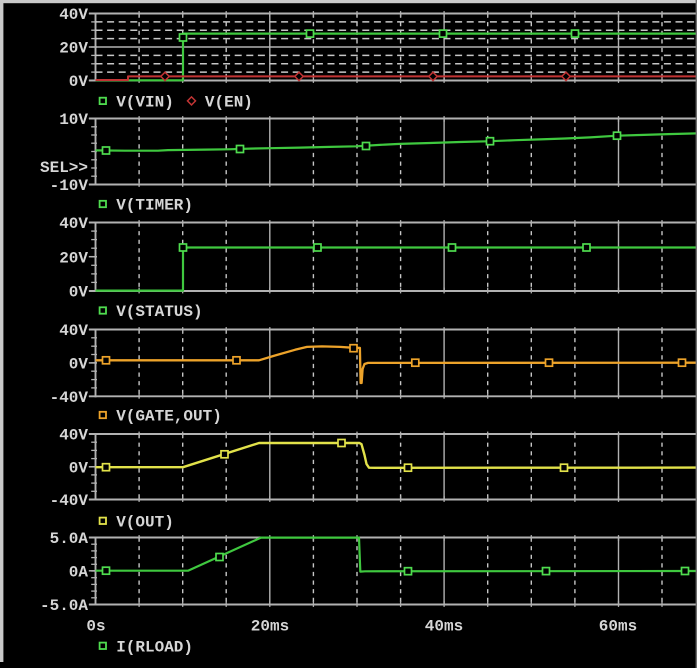 The height and width of the screenshot is (668, 697). What do you see at coordinates (169, 417) in the screenshot?
I see `svg-text: V(GATE,OUT)` at bounding box center [169, 417].